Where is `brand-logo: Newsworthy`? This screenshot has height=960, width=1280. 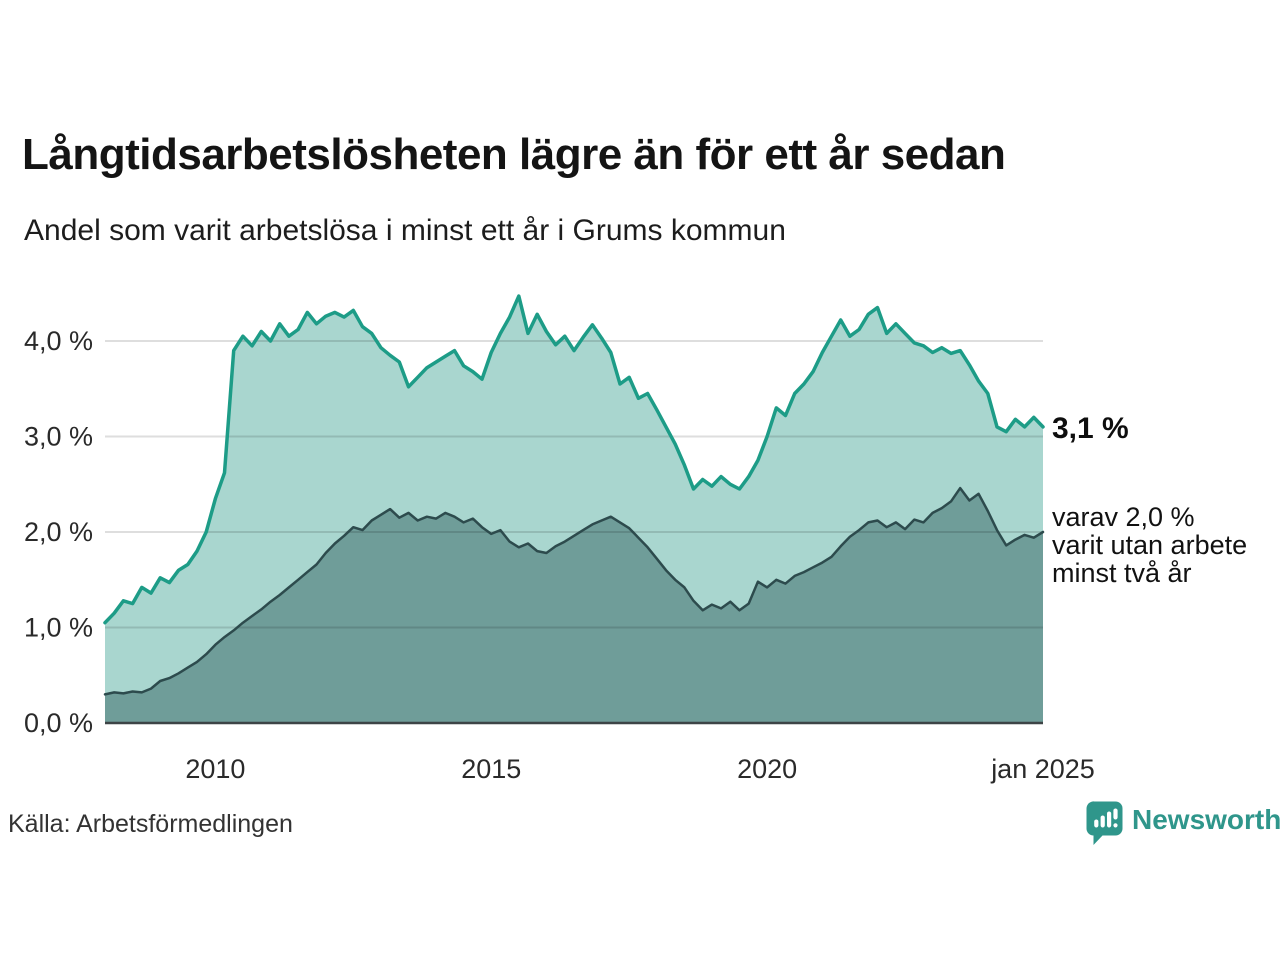 brand-logo: Newsworthy is located at coordinates (1183, 825).